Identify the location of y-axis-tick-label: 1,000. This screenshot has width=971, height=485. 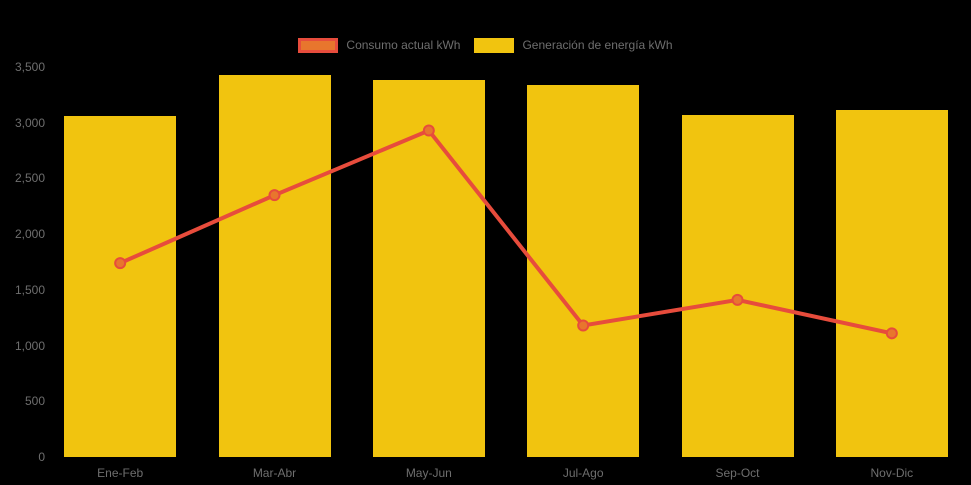
(29, 345).